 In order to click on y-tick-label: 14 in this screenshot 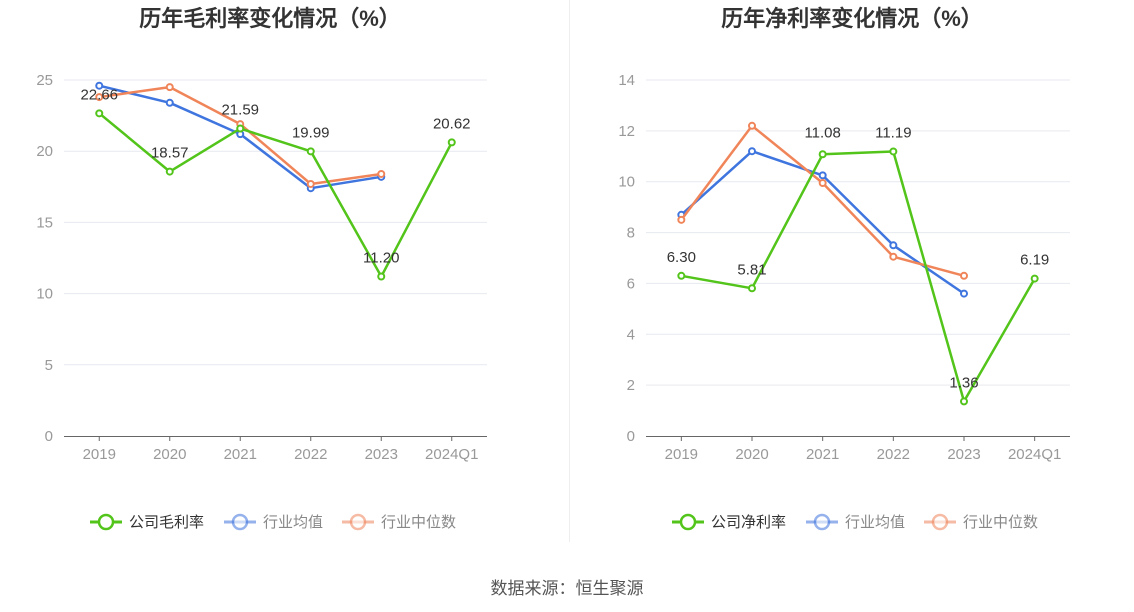, I will do `click(626, 80)`.